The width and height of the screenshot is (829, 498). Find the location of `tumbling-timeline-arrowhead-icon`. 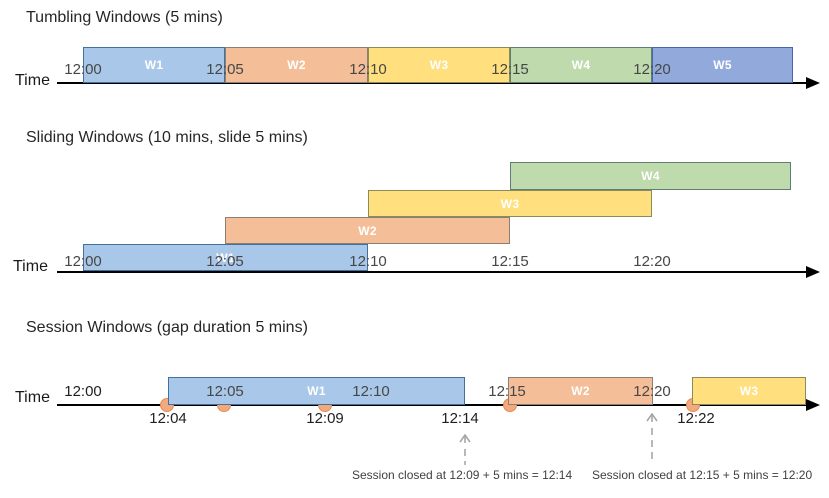

tumbling-timeline-arrowhead-icon is located at coordinates (813, 83).